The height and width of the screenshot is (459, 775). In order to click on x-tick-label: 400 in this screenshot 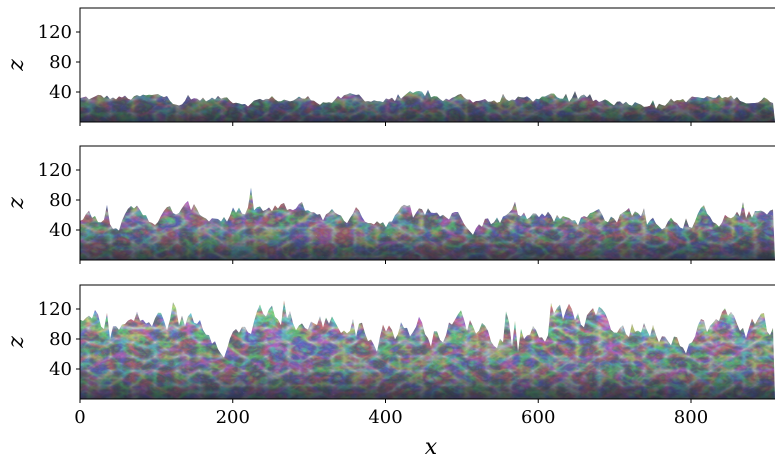, I will do `click(385, 417)`.